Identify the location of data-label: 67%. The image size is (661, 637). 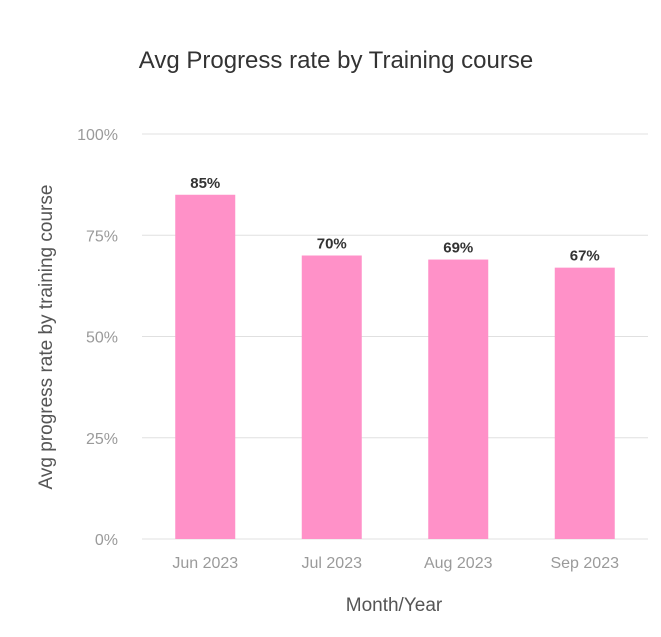
(585, 256).